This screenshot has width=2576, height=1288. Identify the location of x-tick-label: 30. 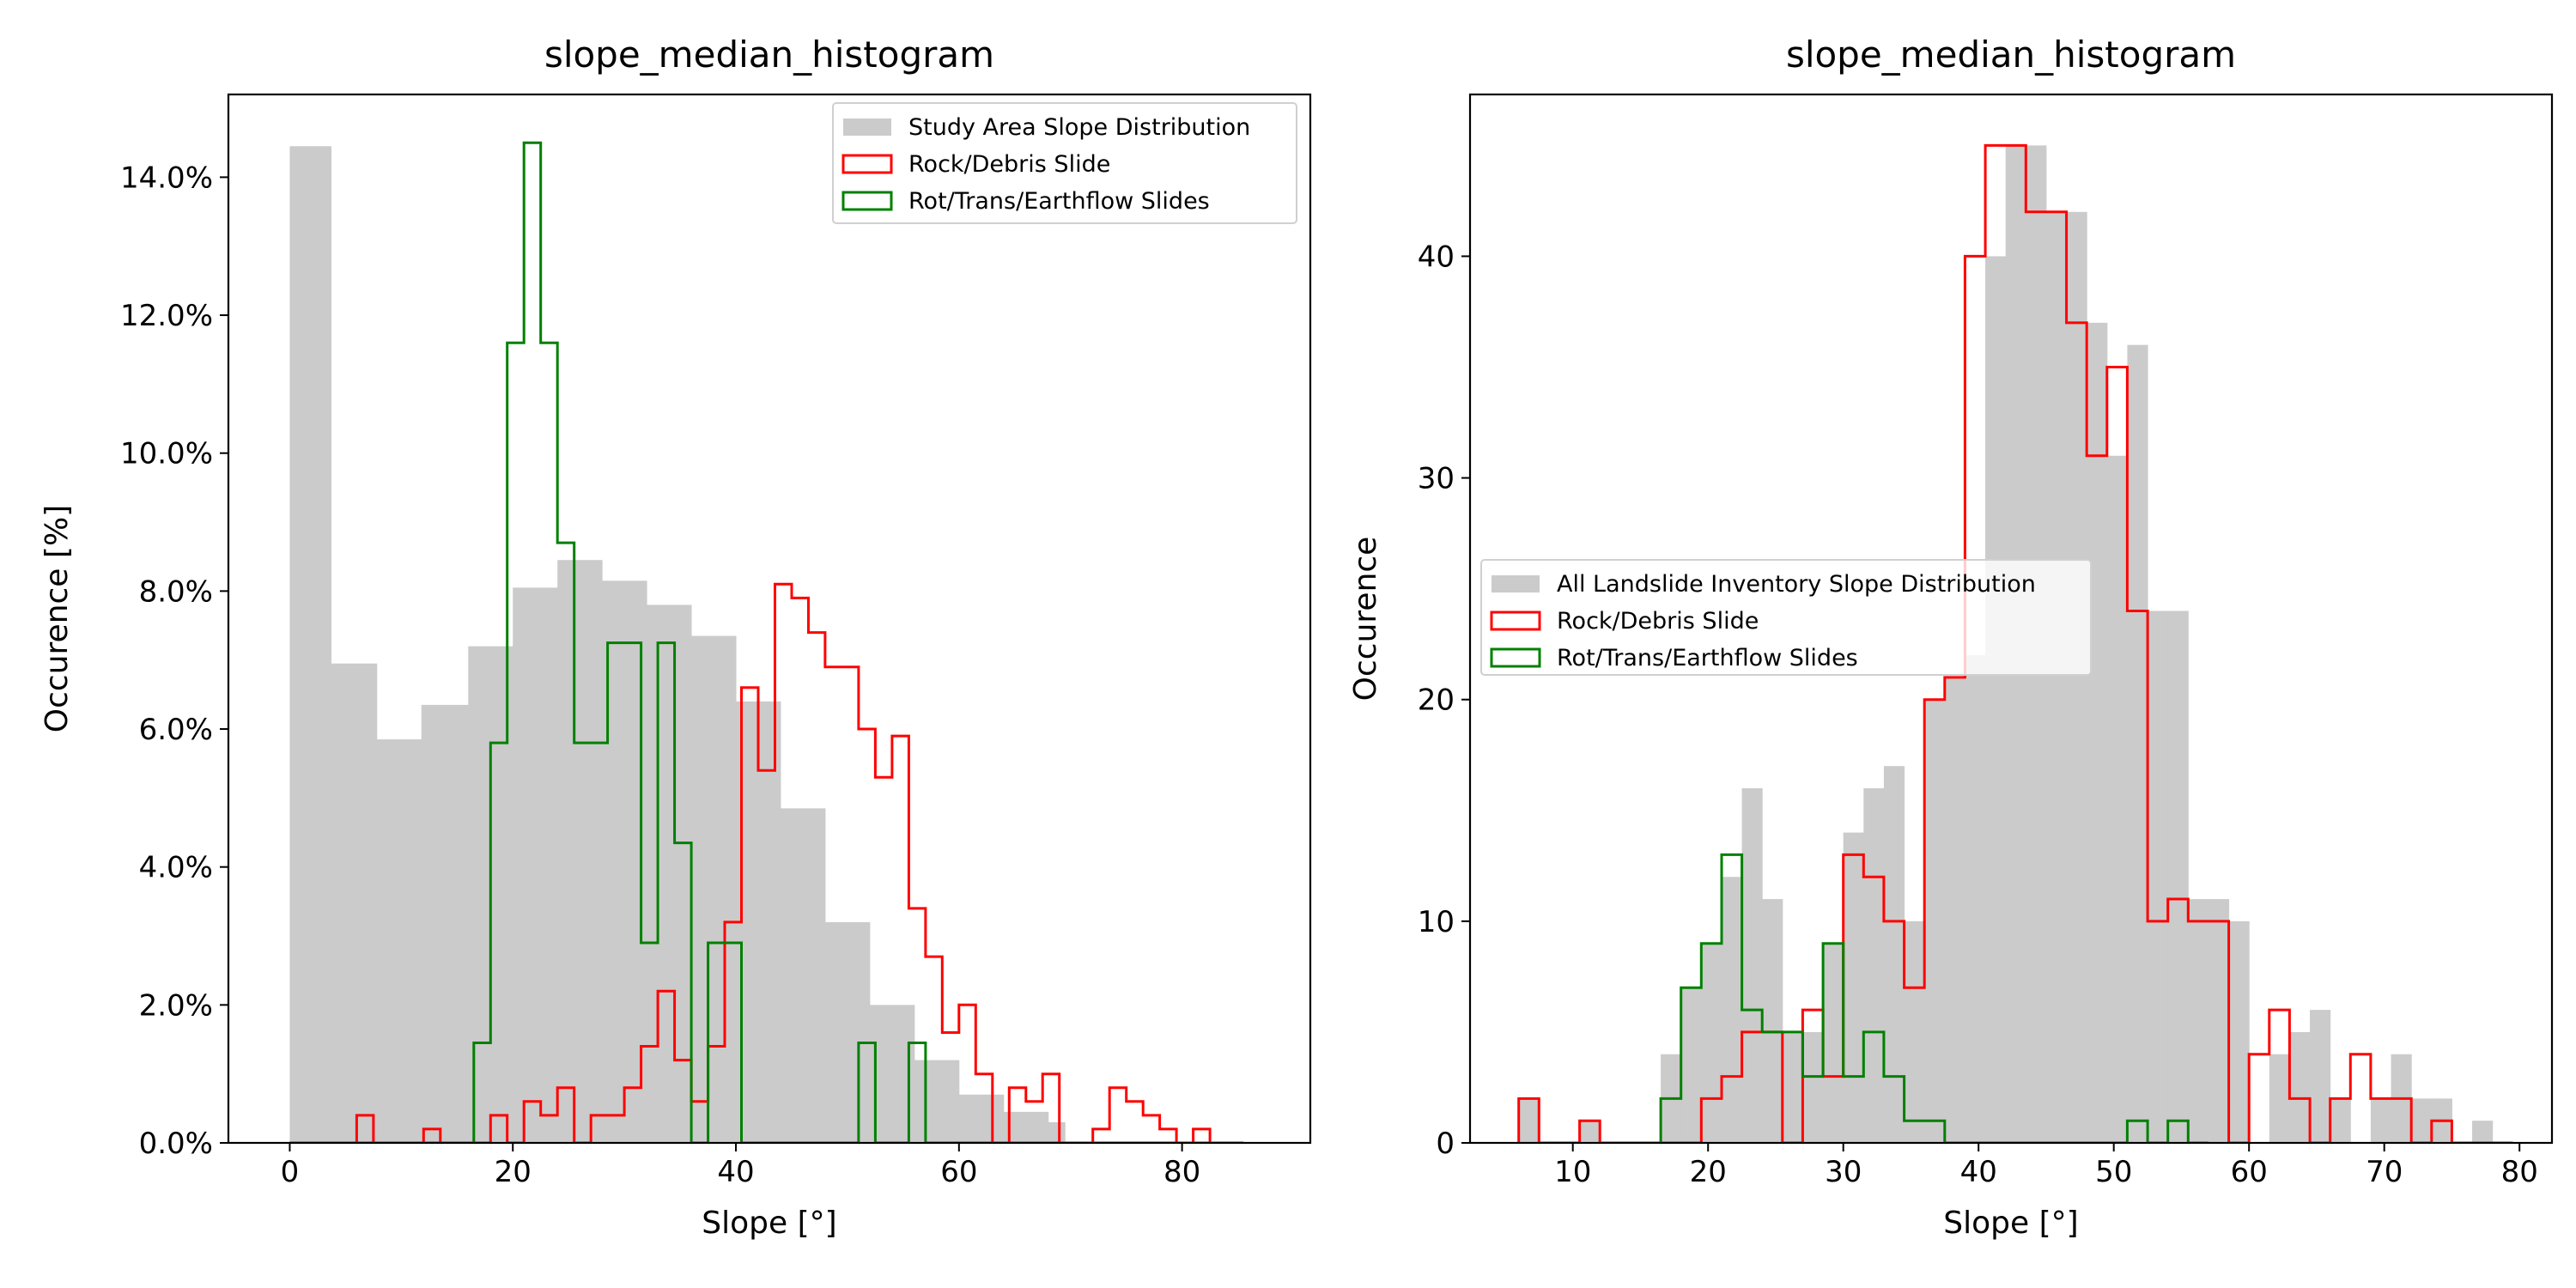
(1843, 1172).